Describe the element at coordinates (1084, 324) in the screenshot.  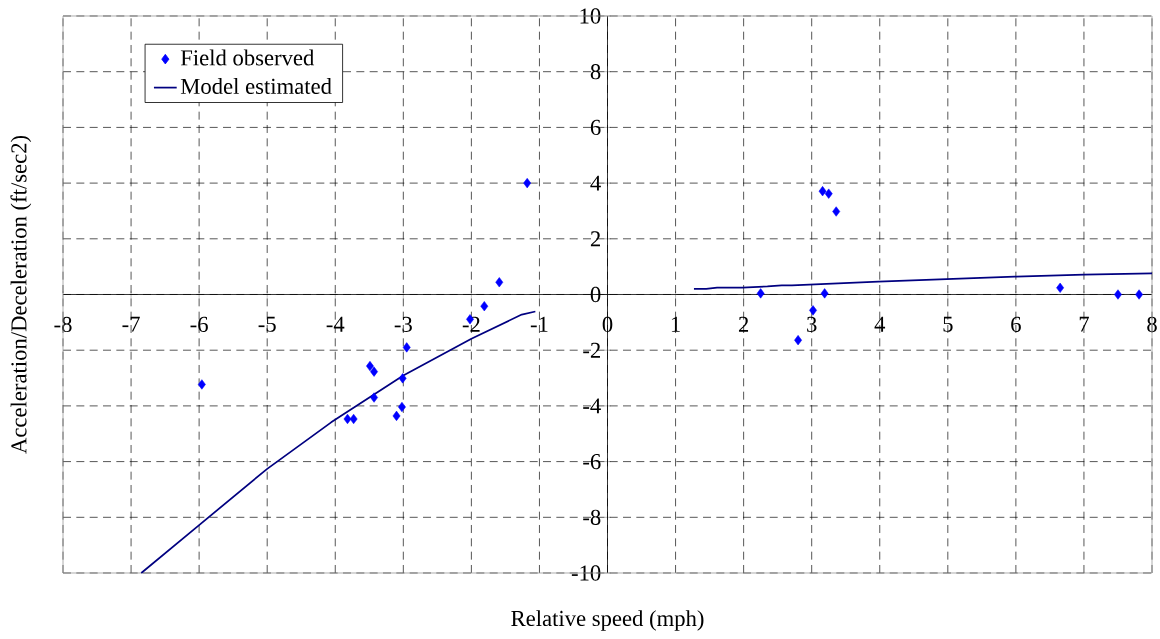
I see `x-tick-label: 7` at that location.